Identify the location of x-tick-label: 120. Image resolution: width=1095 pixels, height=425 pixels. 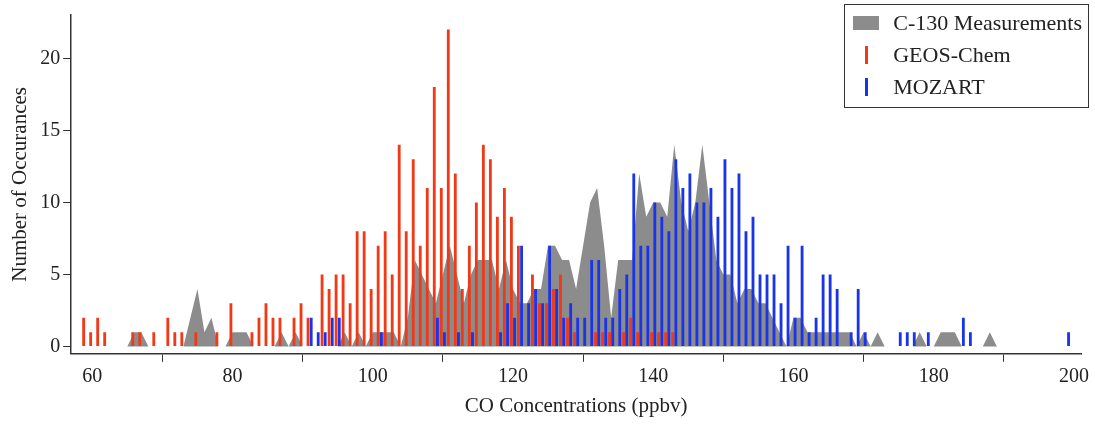
(512, 375).